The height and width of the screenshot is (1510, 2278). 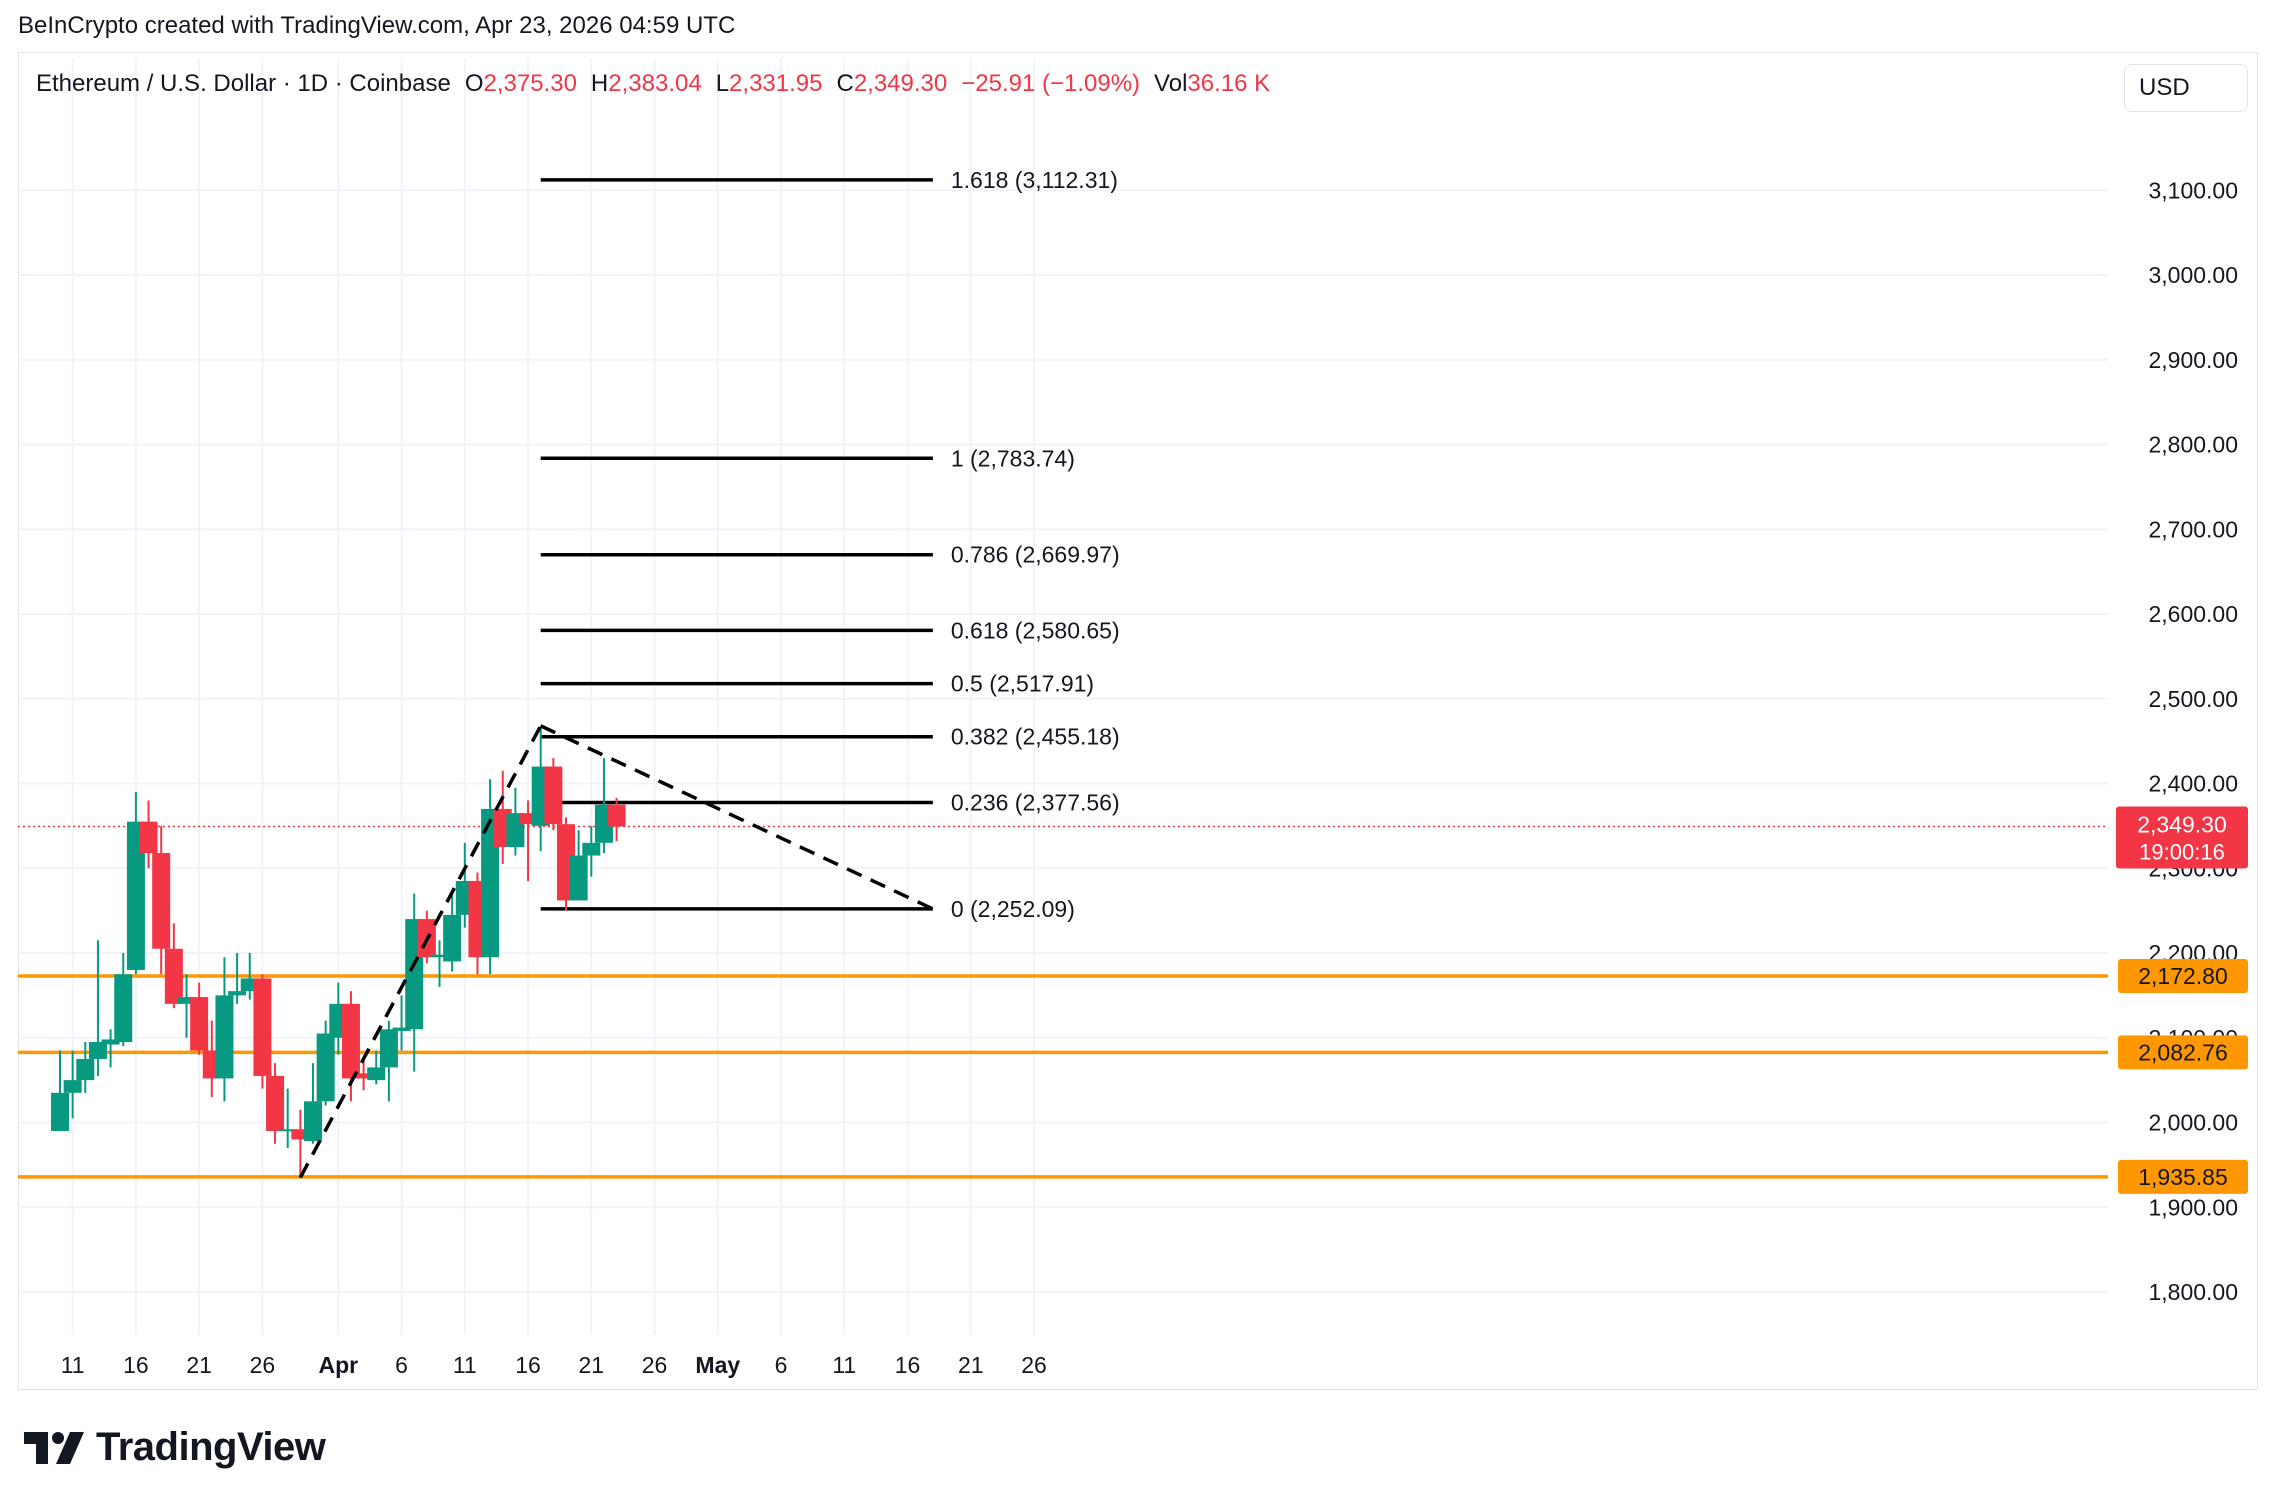 I want to click on change-value: −25.91 (−1.09%), so click(x=1051, y=83).